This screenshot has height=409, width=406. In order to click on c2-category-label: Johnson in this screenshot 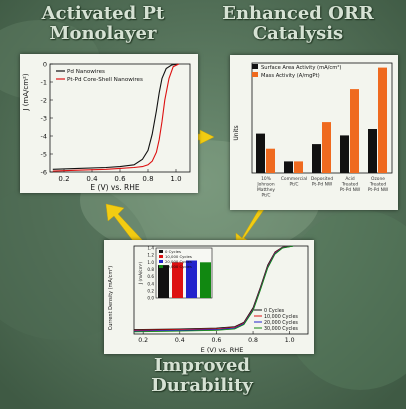, I will do `click(265, 185)`.